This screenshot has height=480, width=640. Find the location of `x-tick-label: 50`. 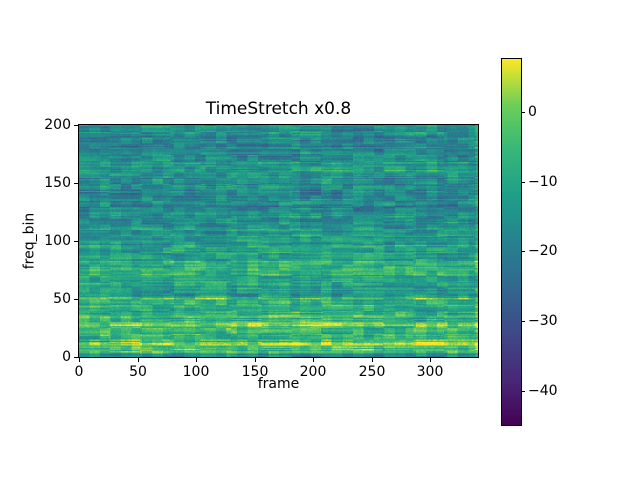

x-tick-label: 50 is located at coordinates (138, 372).